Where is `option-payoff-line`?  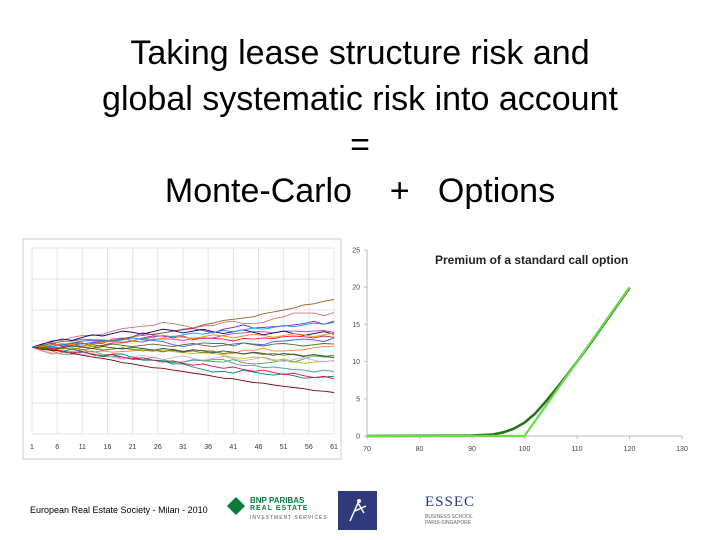 option-payoff-line is located at coordinates (499, 362).